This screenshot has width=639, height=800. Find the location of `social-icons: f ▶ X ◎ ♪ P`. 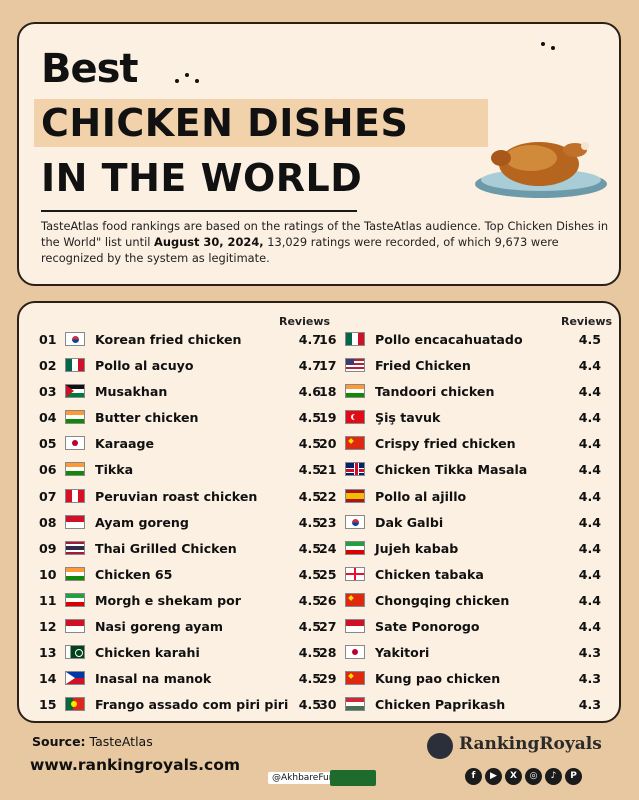

social-icons: f ▶ X ◎ ♪ P is located at coordinates (525, 774).